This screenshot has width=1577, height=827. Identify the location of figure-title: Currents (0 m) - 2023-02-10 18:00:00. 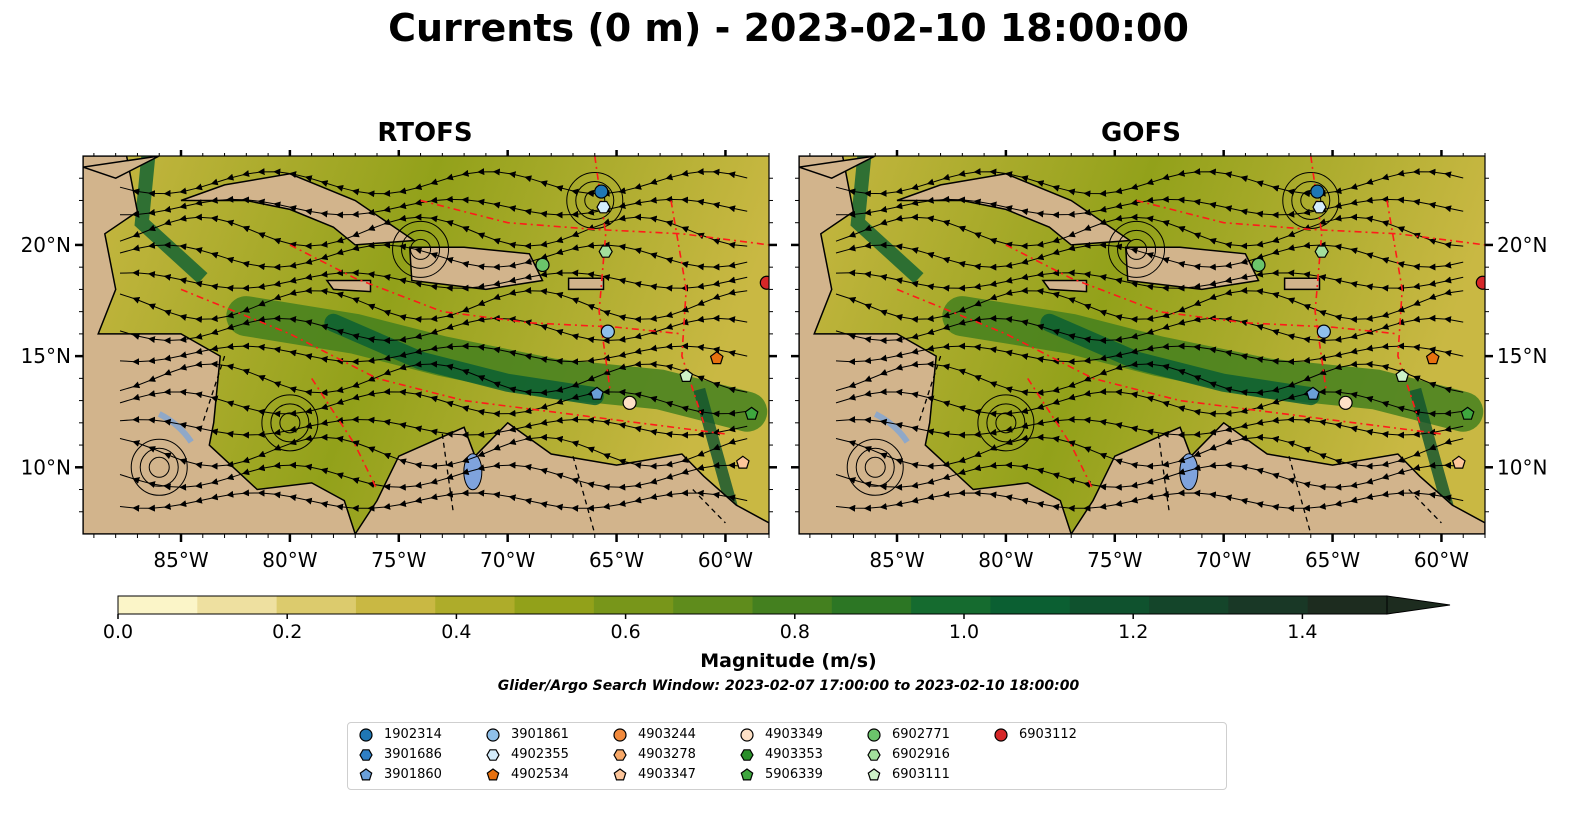
(788, 28).